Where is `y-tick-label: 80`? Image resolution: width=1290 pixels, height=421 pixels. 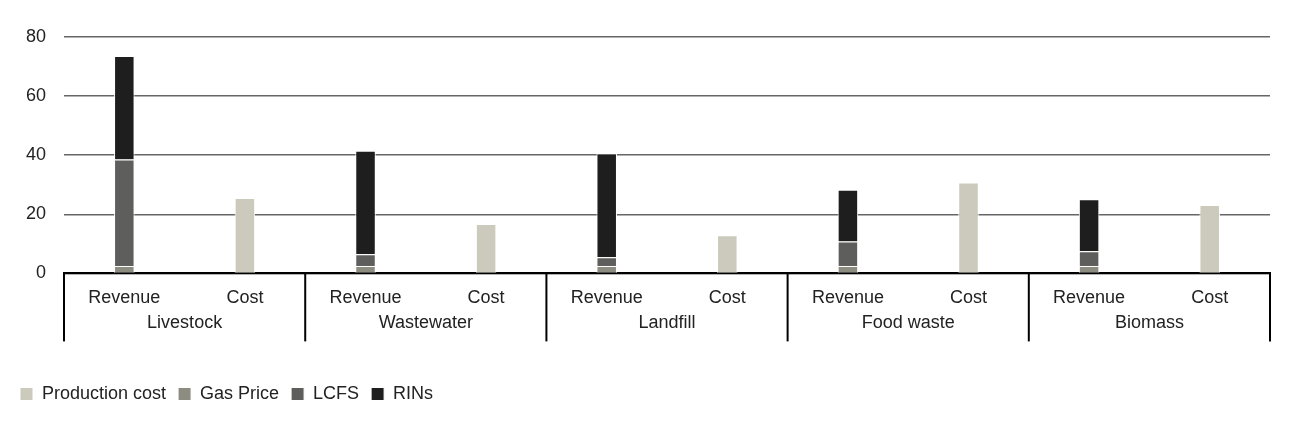 y-tick-label: 80 is located at coordinates (36, 35).